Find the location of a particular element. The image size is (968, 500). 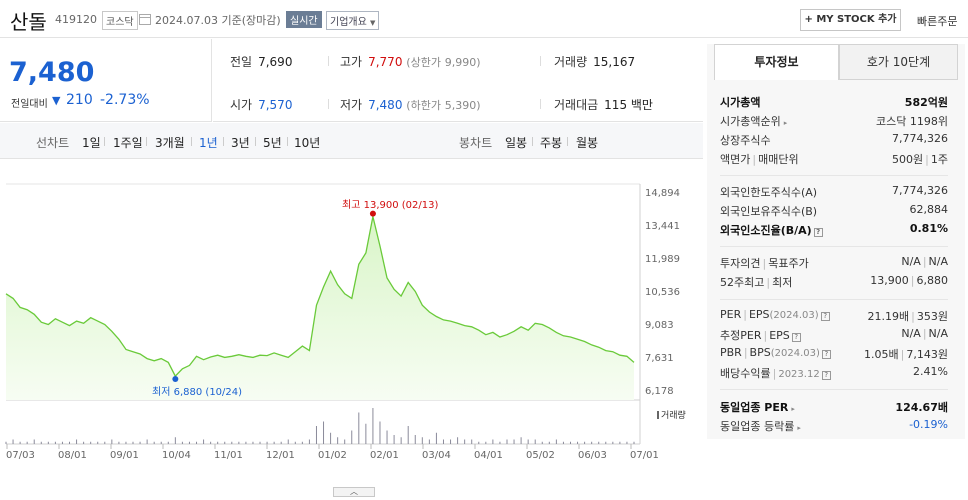

calendar-icon is located at coordinates (145, 19).